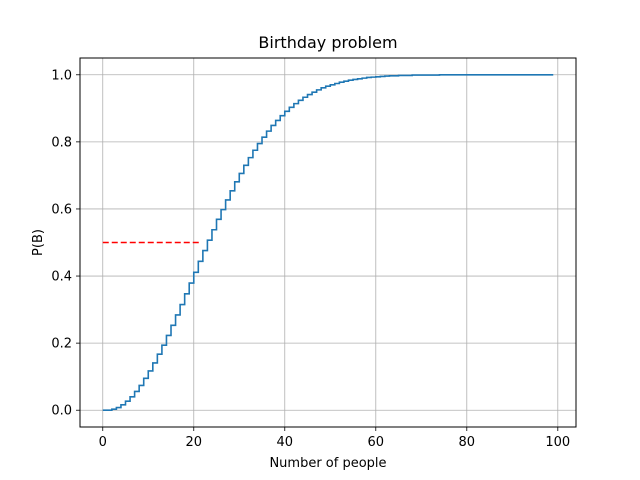 This screenshot has height=480, width=640. Describe the element at coordinates (193, 442) in the screenshot. I see `x-tick-label: 20` at that location.